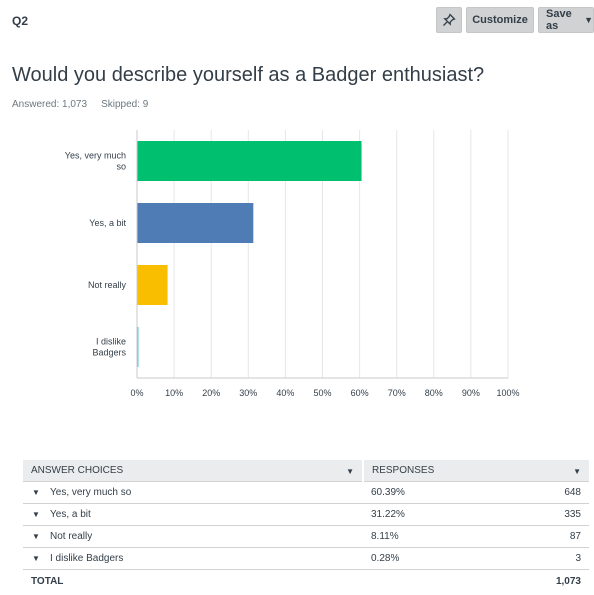 This screenshot has height=595, width=594. I want to click on question-number: Q2, so click(20, 21).